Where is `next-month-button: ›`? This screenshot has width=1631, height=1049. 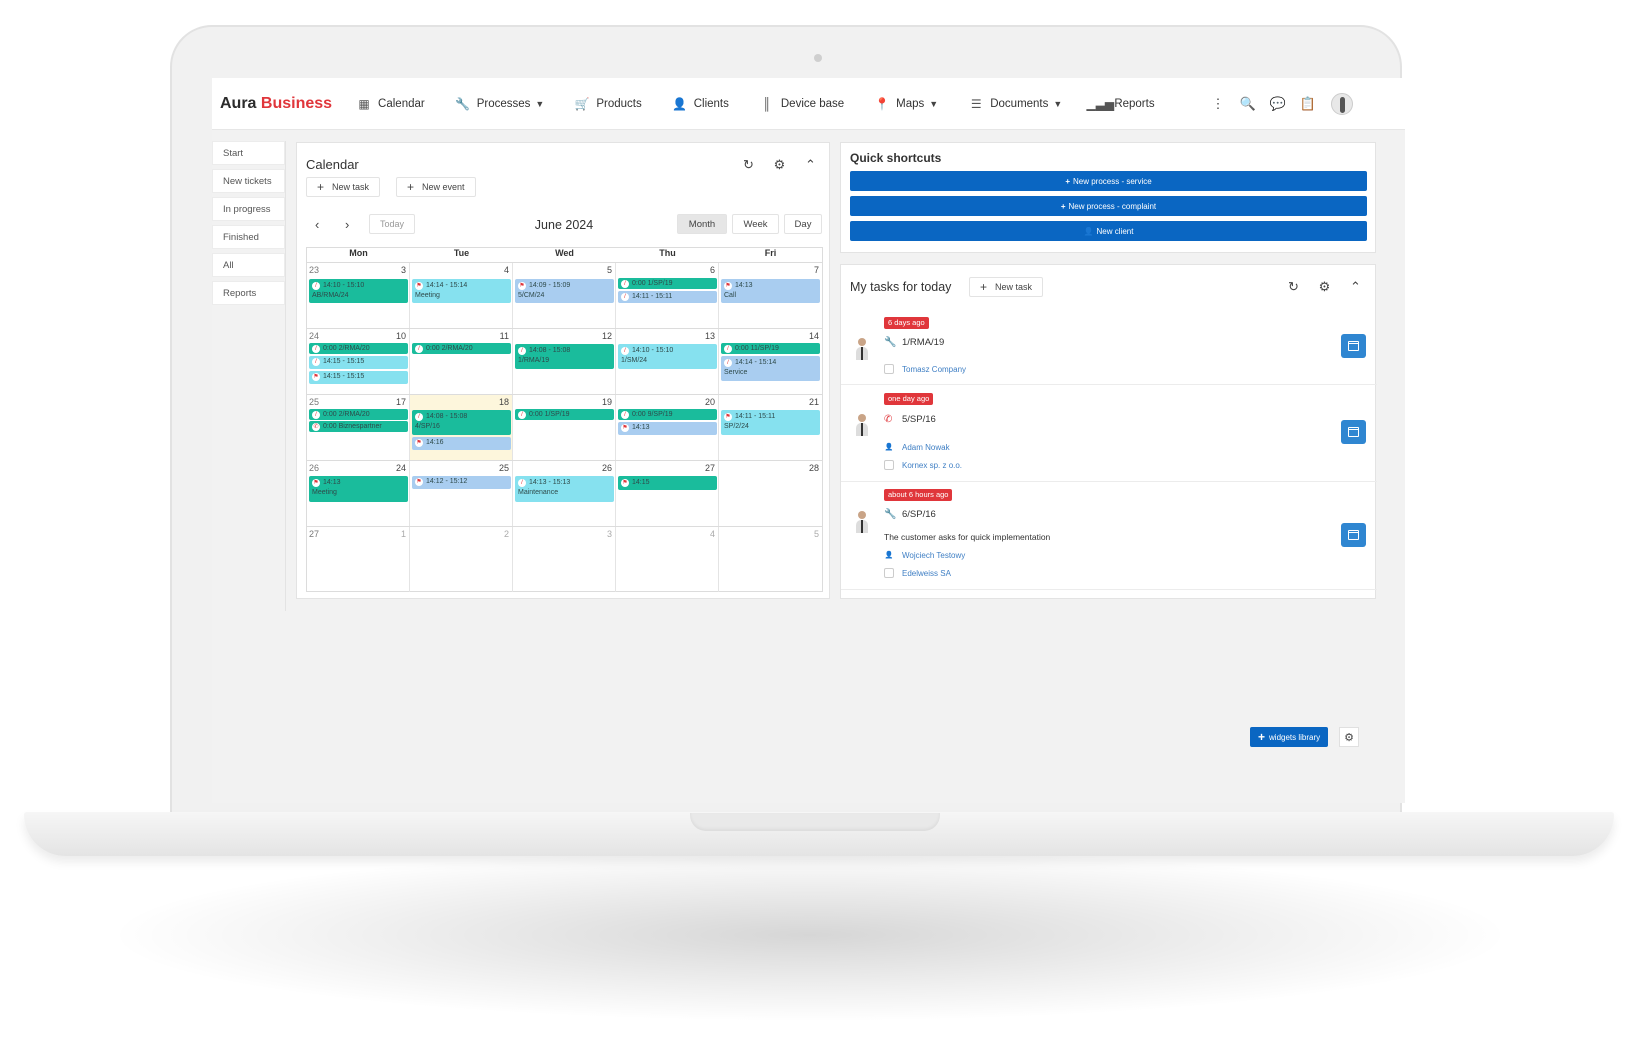 next-month-button: › is located at coordinates (347, 224).